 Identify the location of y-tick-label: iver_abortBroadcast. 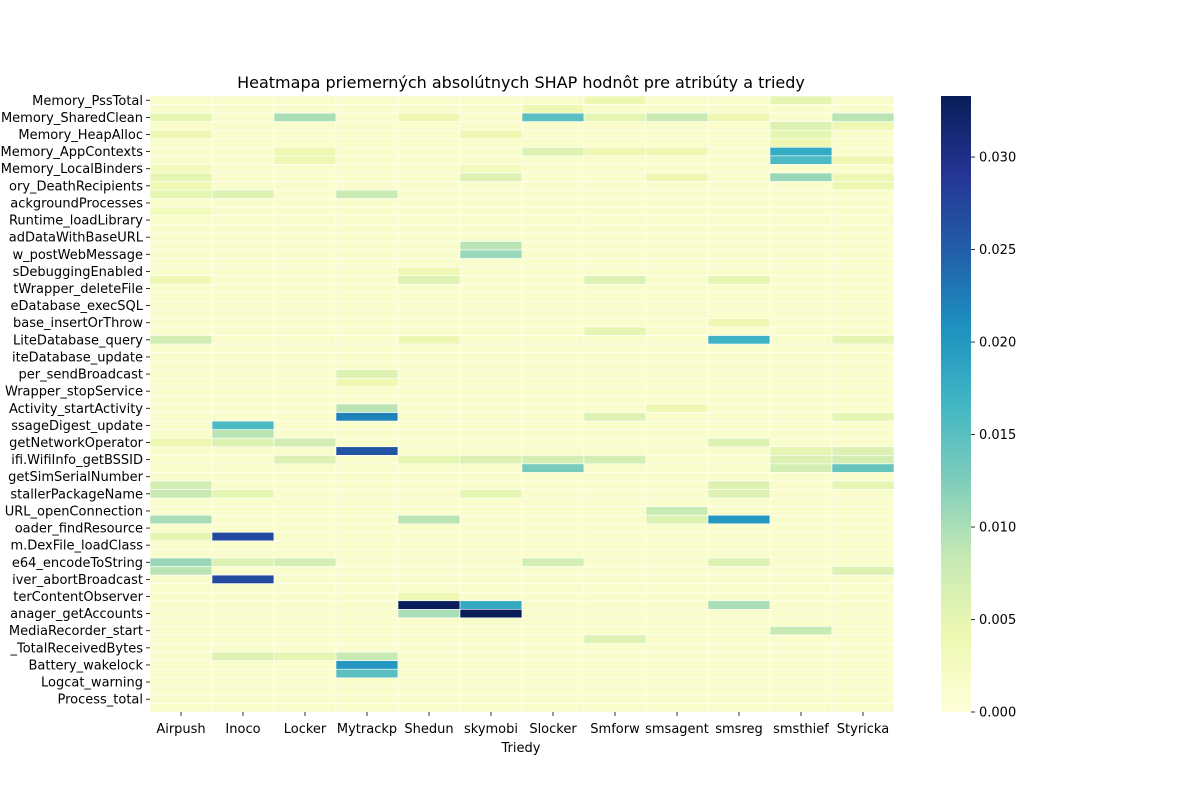
(77, 580).